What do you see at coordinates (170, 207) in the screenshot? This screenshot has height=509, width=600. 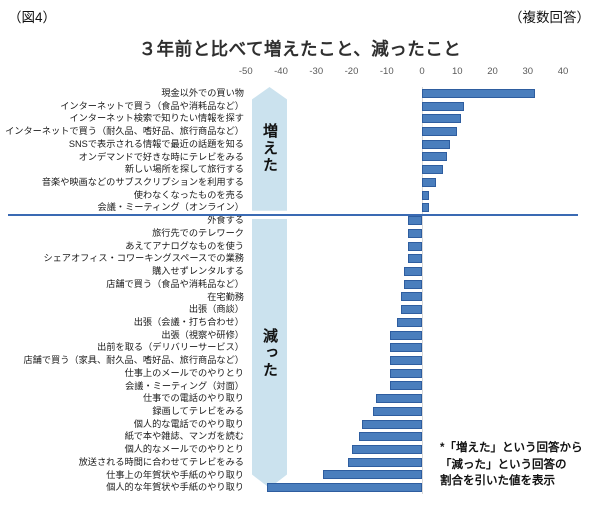 I see `category-label: 会議・ミーティング（オンライン）` at bounding box center [170, 207].